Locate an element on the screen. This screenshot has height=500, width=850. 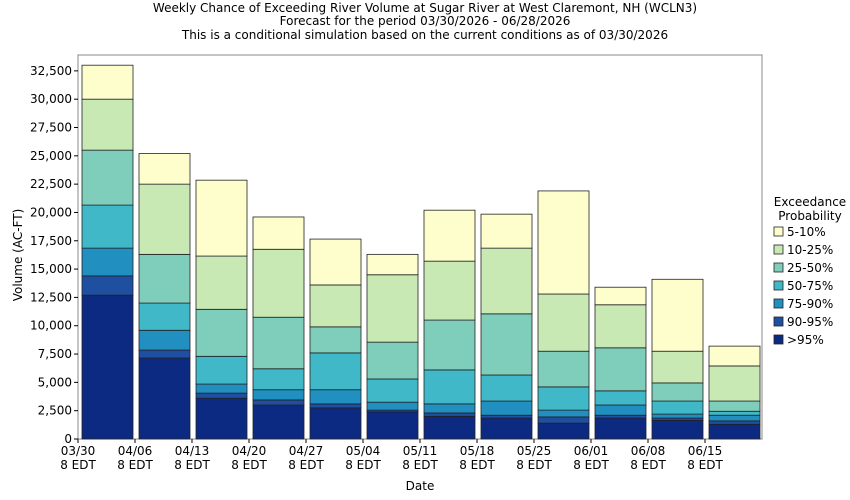
legend-label: 75-90% is located at coordinates (810, 304).